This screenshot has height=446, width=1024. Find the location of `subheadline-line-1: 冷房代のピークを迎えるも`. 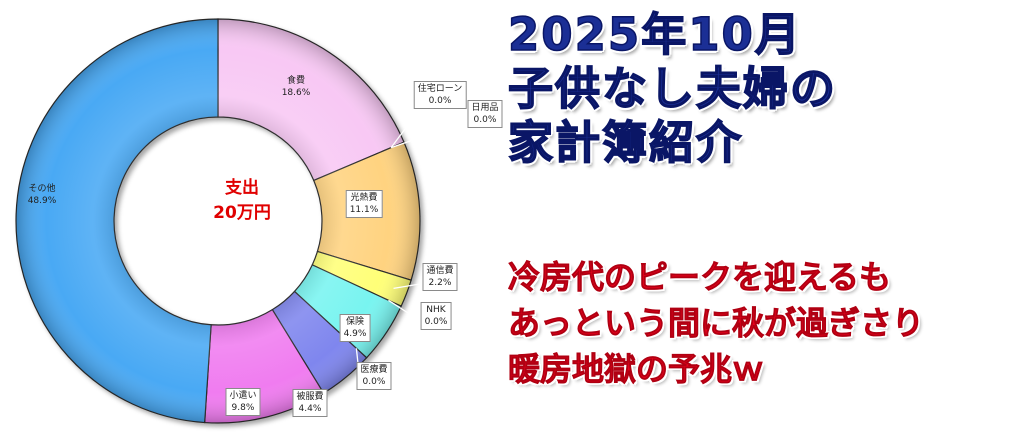

subheadline-line-1: 冷房代のピークを迎えるも is located at coordinates (700, 277).